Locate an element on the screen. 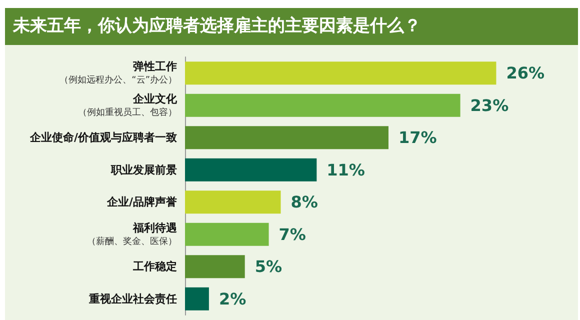 This screenshot has width=580, height=320. data-label: 8% is located at coordinates (304, 202).